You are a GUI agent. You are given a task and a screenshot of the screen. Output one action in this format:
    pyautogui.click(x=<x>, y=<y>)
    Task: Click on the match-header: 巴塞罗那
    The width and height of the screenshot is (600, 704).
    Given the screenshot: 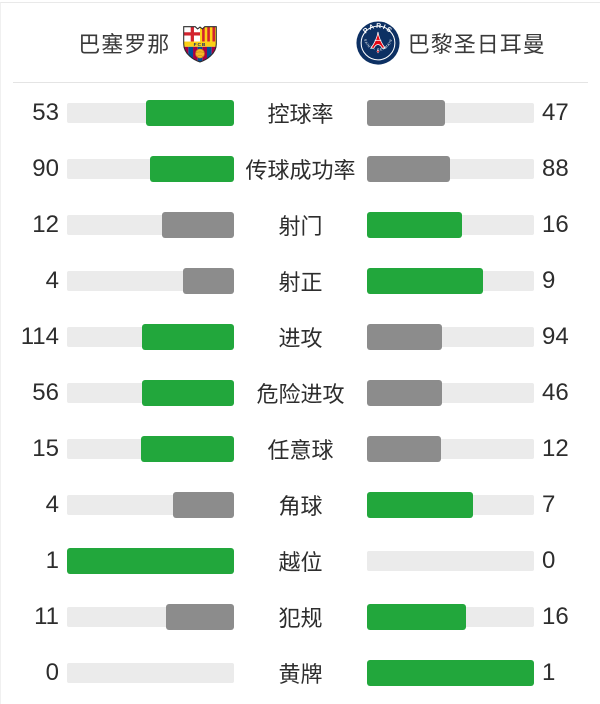 What is the action you would take?
    pyautogui.click(x=300, y=42)
    